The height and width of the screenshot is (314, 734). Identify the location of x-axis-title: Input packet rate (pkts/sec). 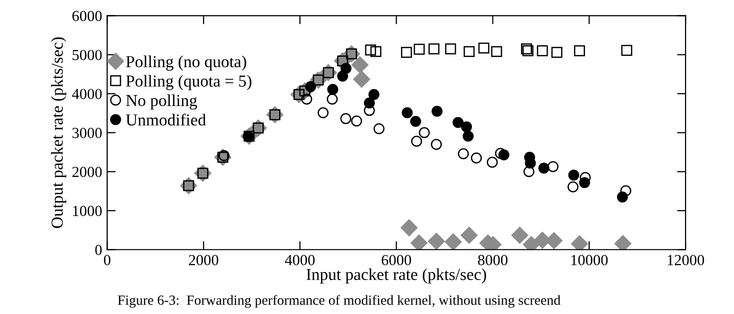
(396, 276).